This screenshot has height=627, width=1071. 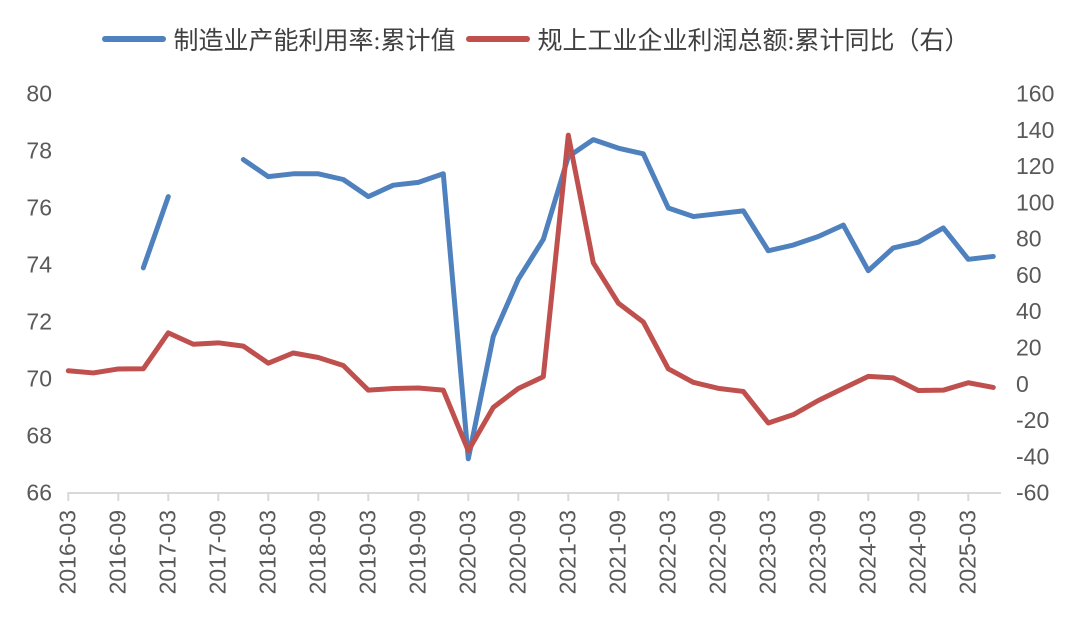 What do you see at coordinates (133, 39) in the screenshot?
I see `legend-line-swatch-blue` at bounding box center [133, 39].